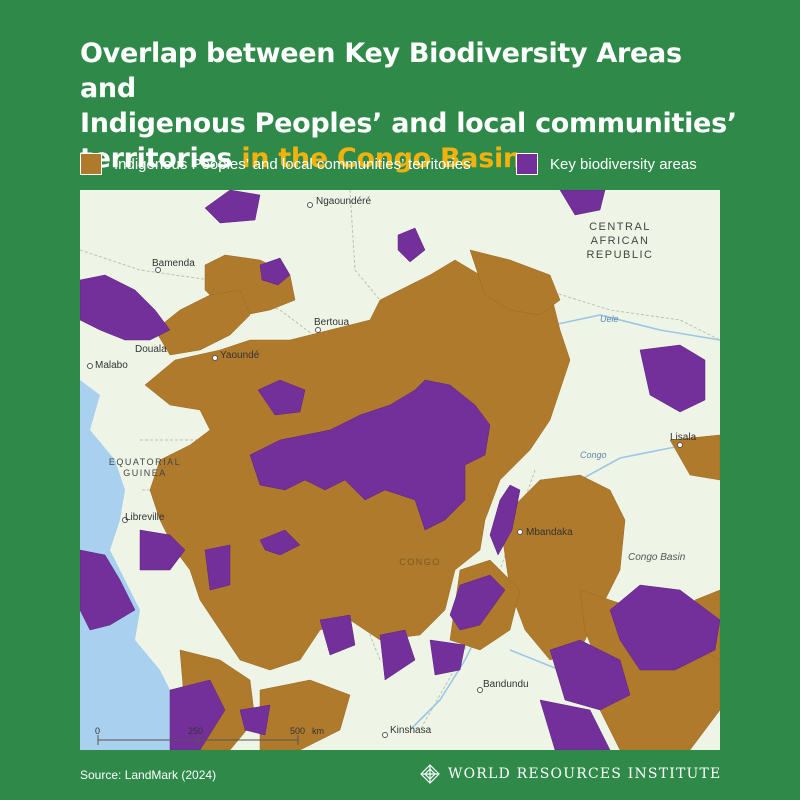 Image resolution: width=800 pixels, height=800 pixels. Describe the element at coordinates (343, 201) in the screenshot. I see `place-label: Ngaoundéré` at that location.